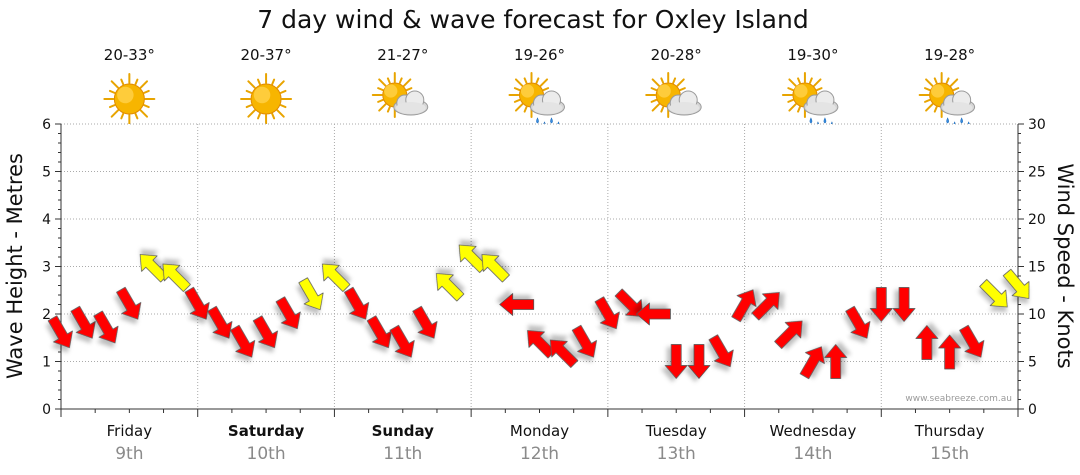 This screenshot has width=1080, height=475. What do you see at coordinates (676, 431) in the screenshot?
I see `day-name-label: Tuesday` at bounding box center [676, 431].